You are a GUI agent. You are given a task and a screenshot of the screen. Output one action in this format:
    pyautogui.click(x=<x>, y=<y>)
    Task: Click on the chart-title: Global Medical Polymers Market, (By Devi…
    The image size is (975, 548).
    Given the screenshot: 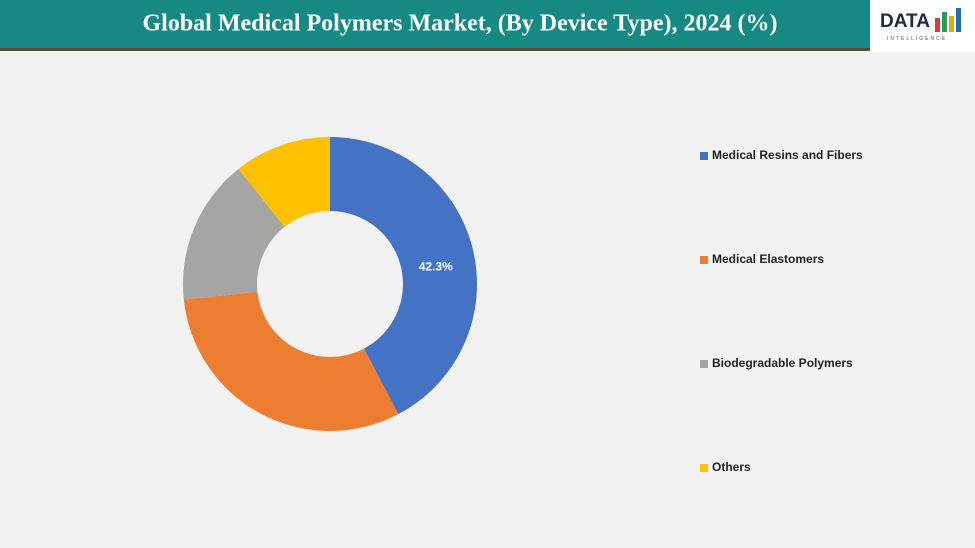 What is the action you would take?
    pyautogui.click(x=460, y=24)
    